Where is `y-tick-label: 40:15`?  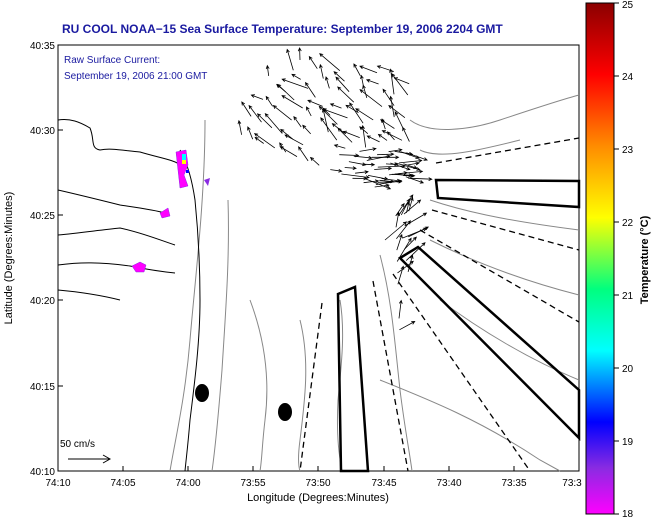
y-tick-label: 40:15 is located at coordinates (42, 387).